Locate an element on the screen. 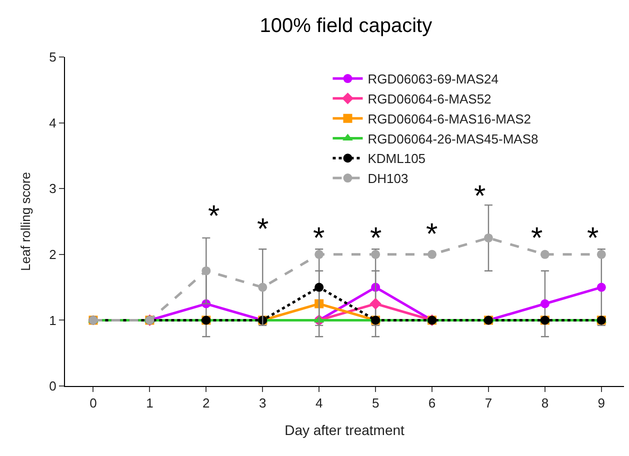 This screenshot has width=629, height=456. x-tick-label: 6 is located at coordinates (432, 403).